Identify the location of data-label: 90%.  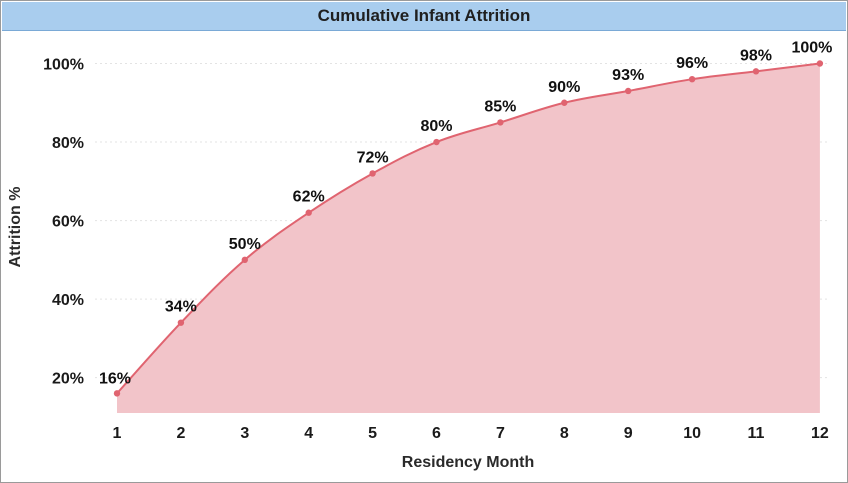
(564, 87).